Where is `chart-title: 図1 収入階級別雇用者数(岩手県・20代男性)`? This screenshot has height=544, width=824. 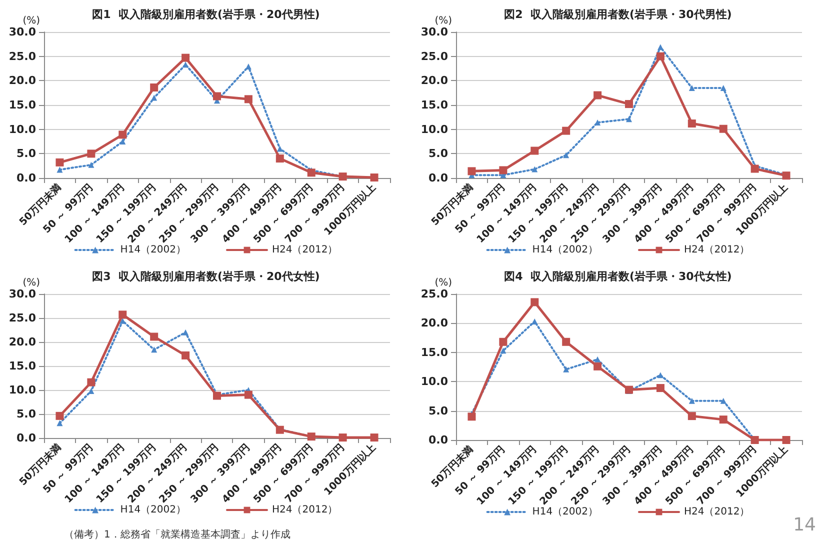
chart-title: 図1 収入階級別雇用者数(岩手県・20代男性) is located at coordinates (206, 14).